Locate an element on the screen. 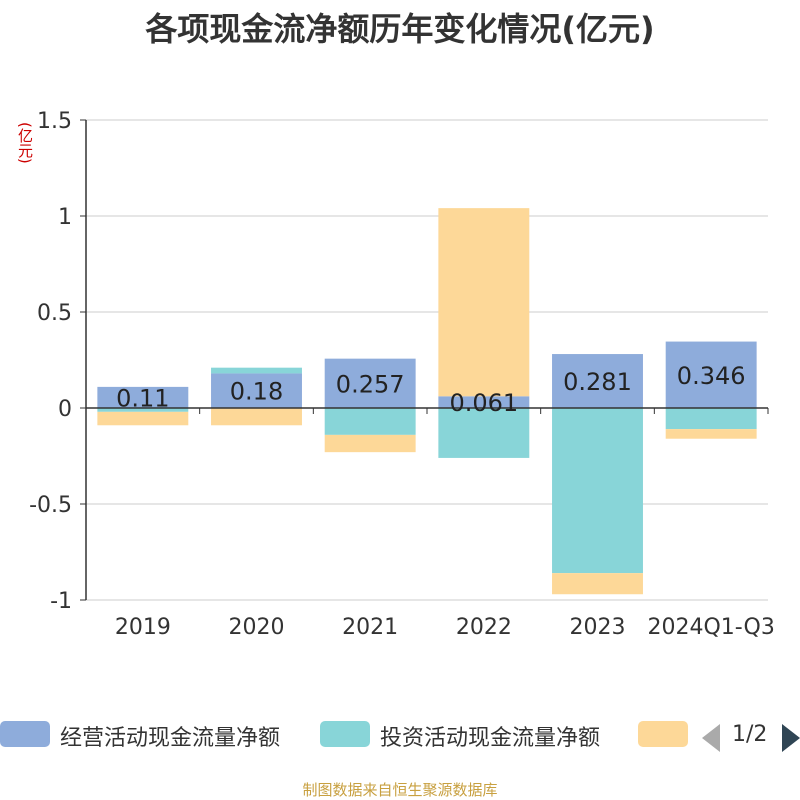  data-label-operating-4: 0.281 is located at coordinates (597, 382).